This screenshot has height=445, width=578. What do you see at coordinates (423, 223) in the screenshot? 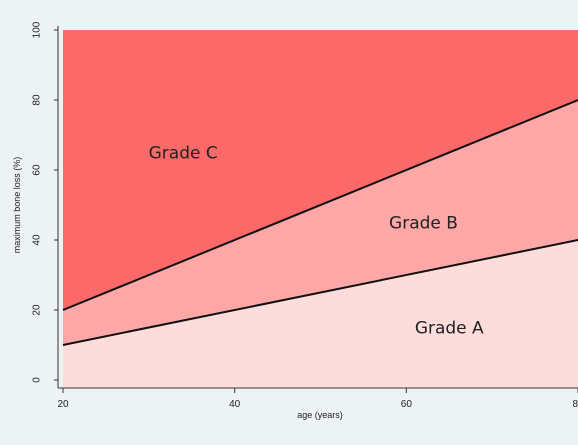
I see `region-label-grade-b: Grade B` at bounding box center [423, 223].